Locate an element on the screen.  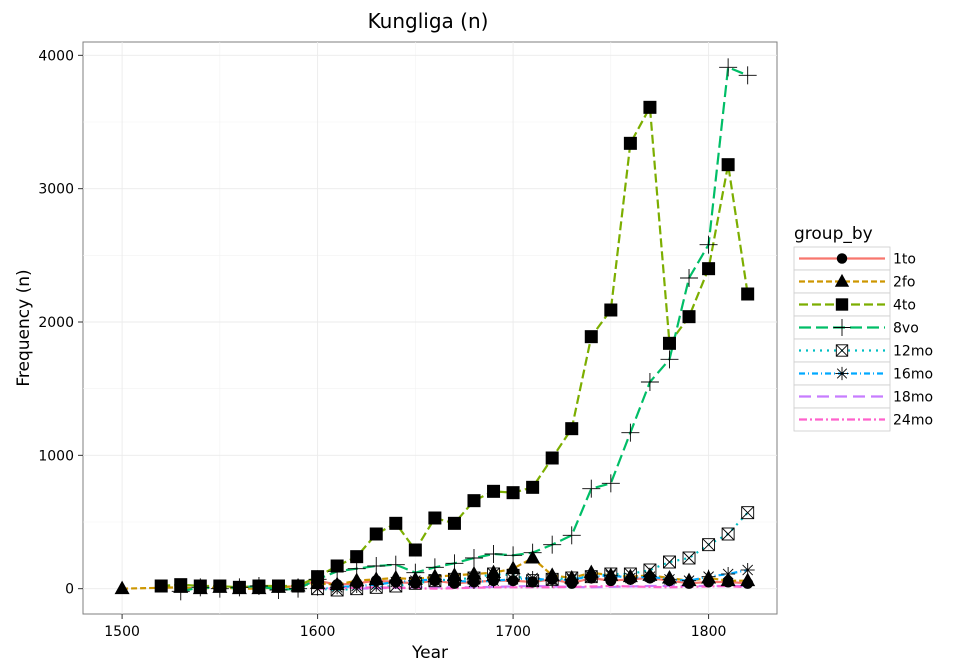
legend-label: 2fo is located at coordinates (904, 283).